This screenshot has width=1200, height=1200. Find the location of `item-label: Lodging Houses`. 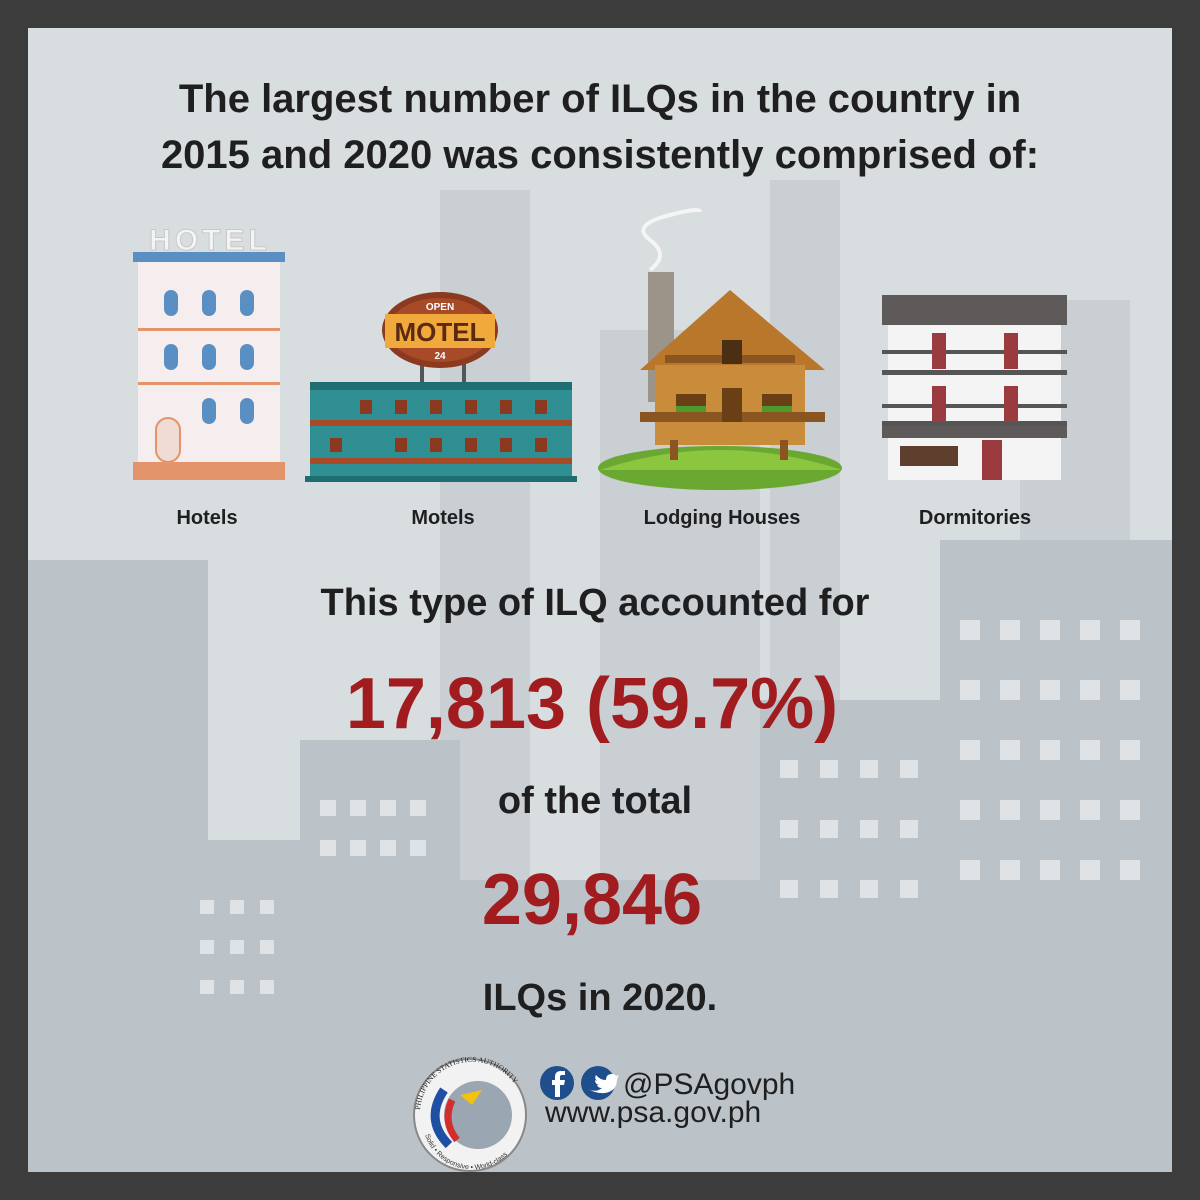

item-label: Lodging Houses is located at coordinates (722, 518).